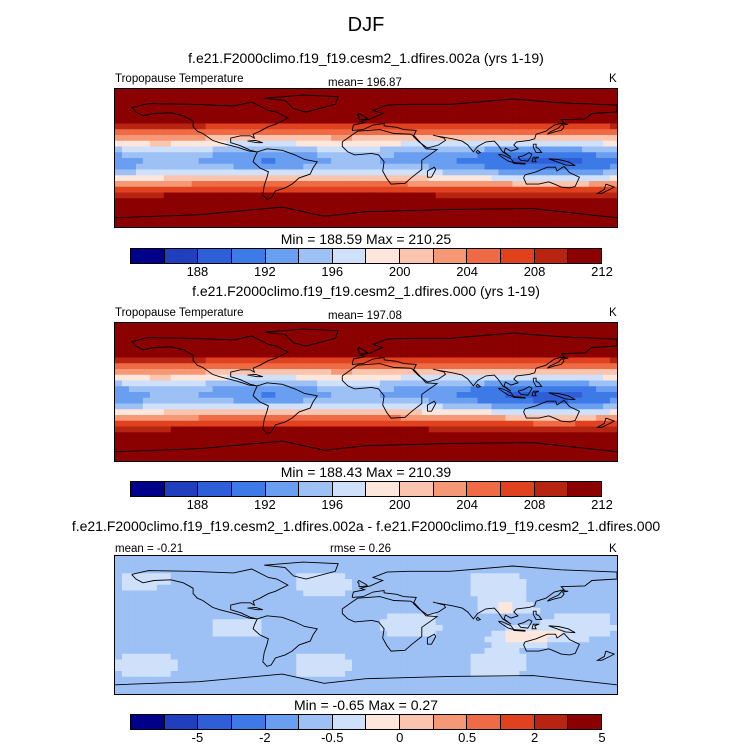  Describe the element at coordinates (349, 256) in the screenshot. I see `colorbar-box` at that location.